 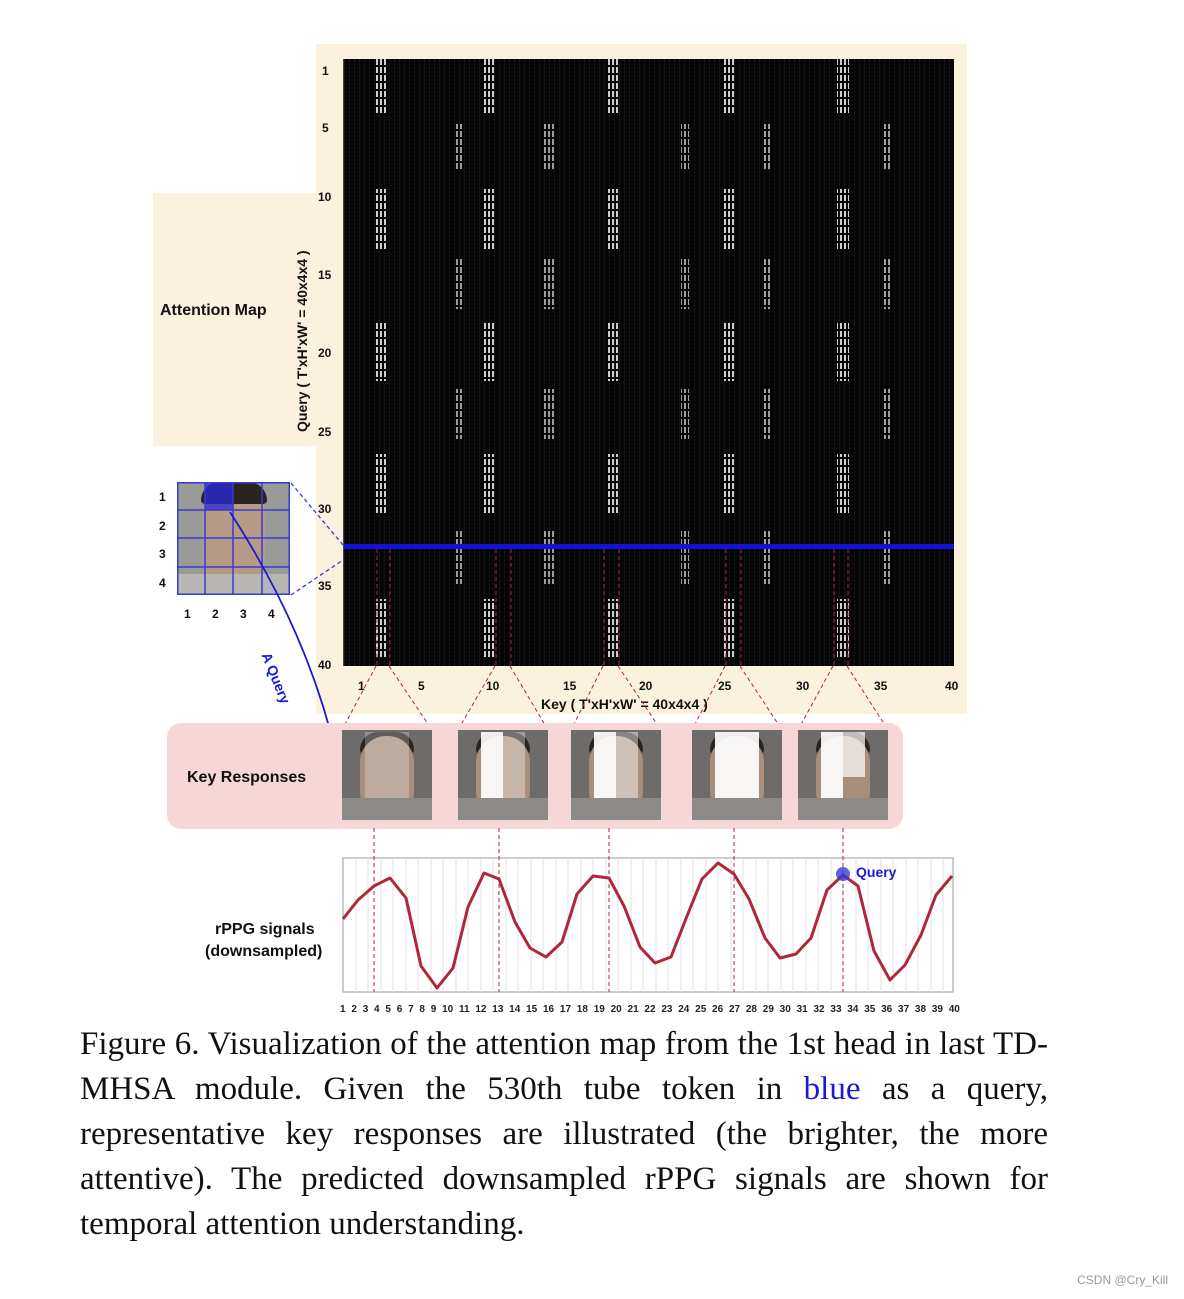 I want to click on grid-row-label: 3, so click(x=162, y=554).